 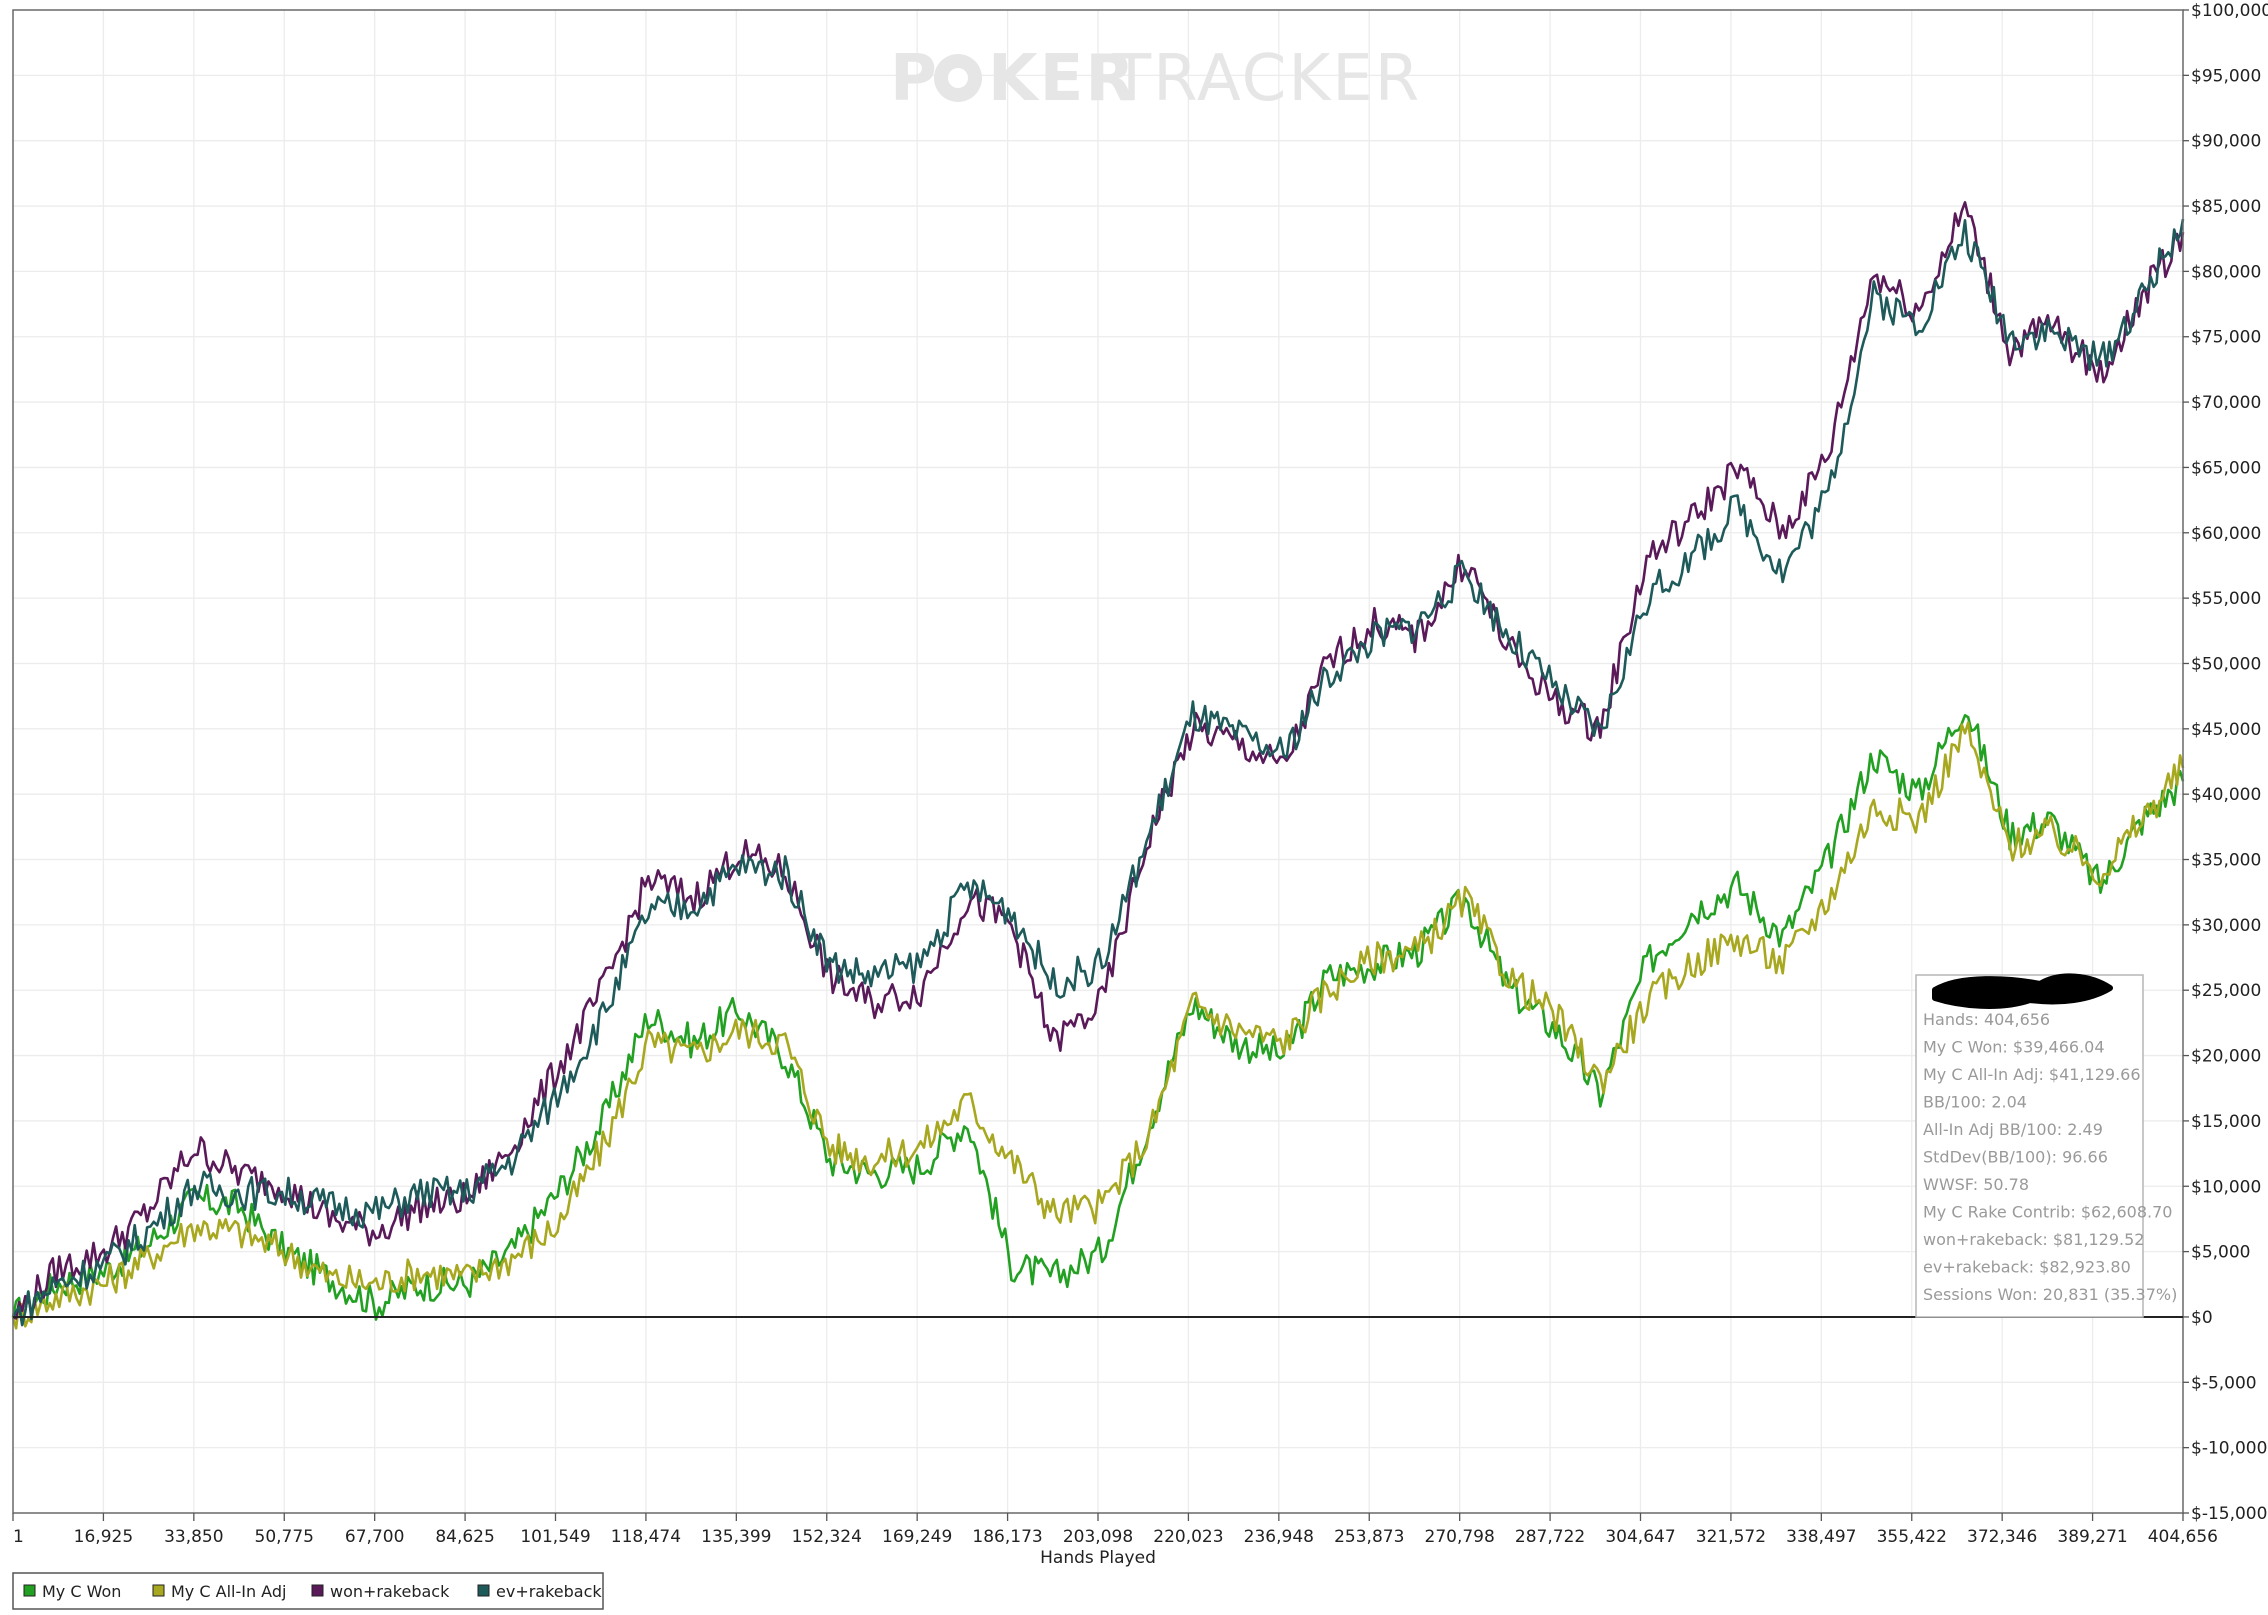 I want to click on watermark-ker: KER, so click(x=1062, y=79).